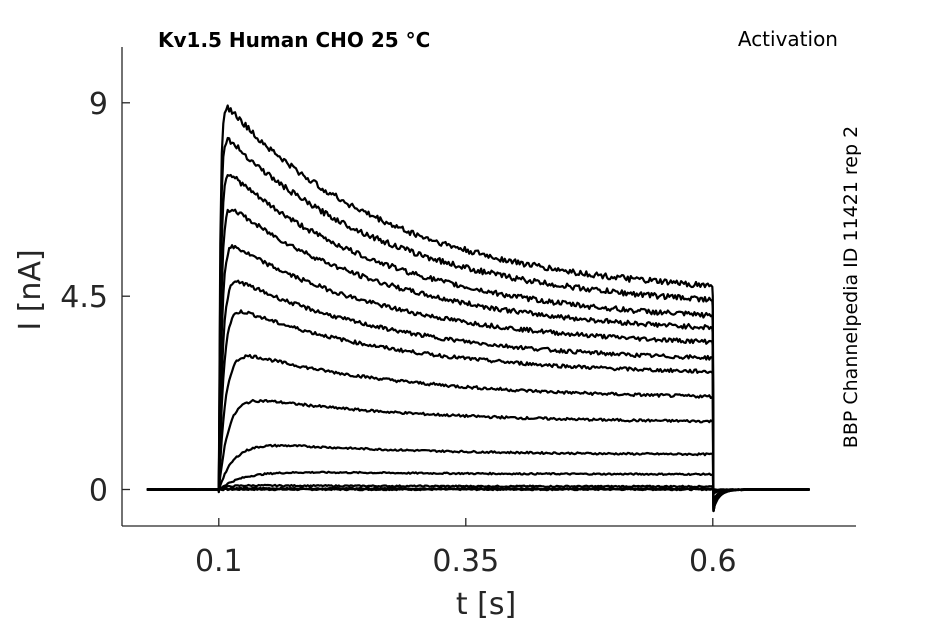 This screenshot has width=945, height=624. What do you see at coordinates (713, 561) in the screenshot?
I see `x-tick-label-3: 0.6` at bounding box center [713, 561].